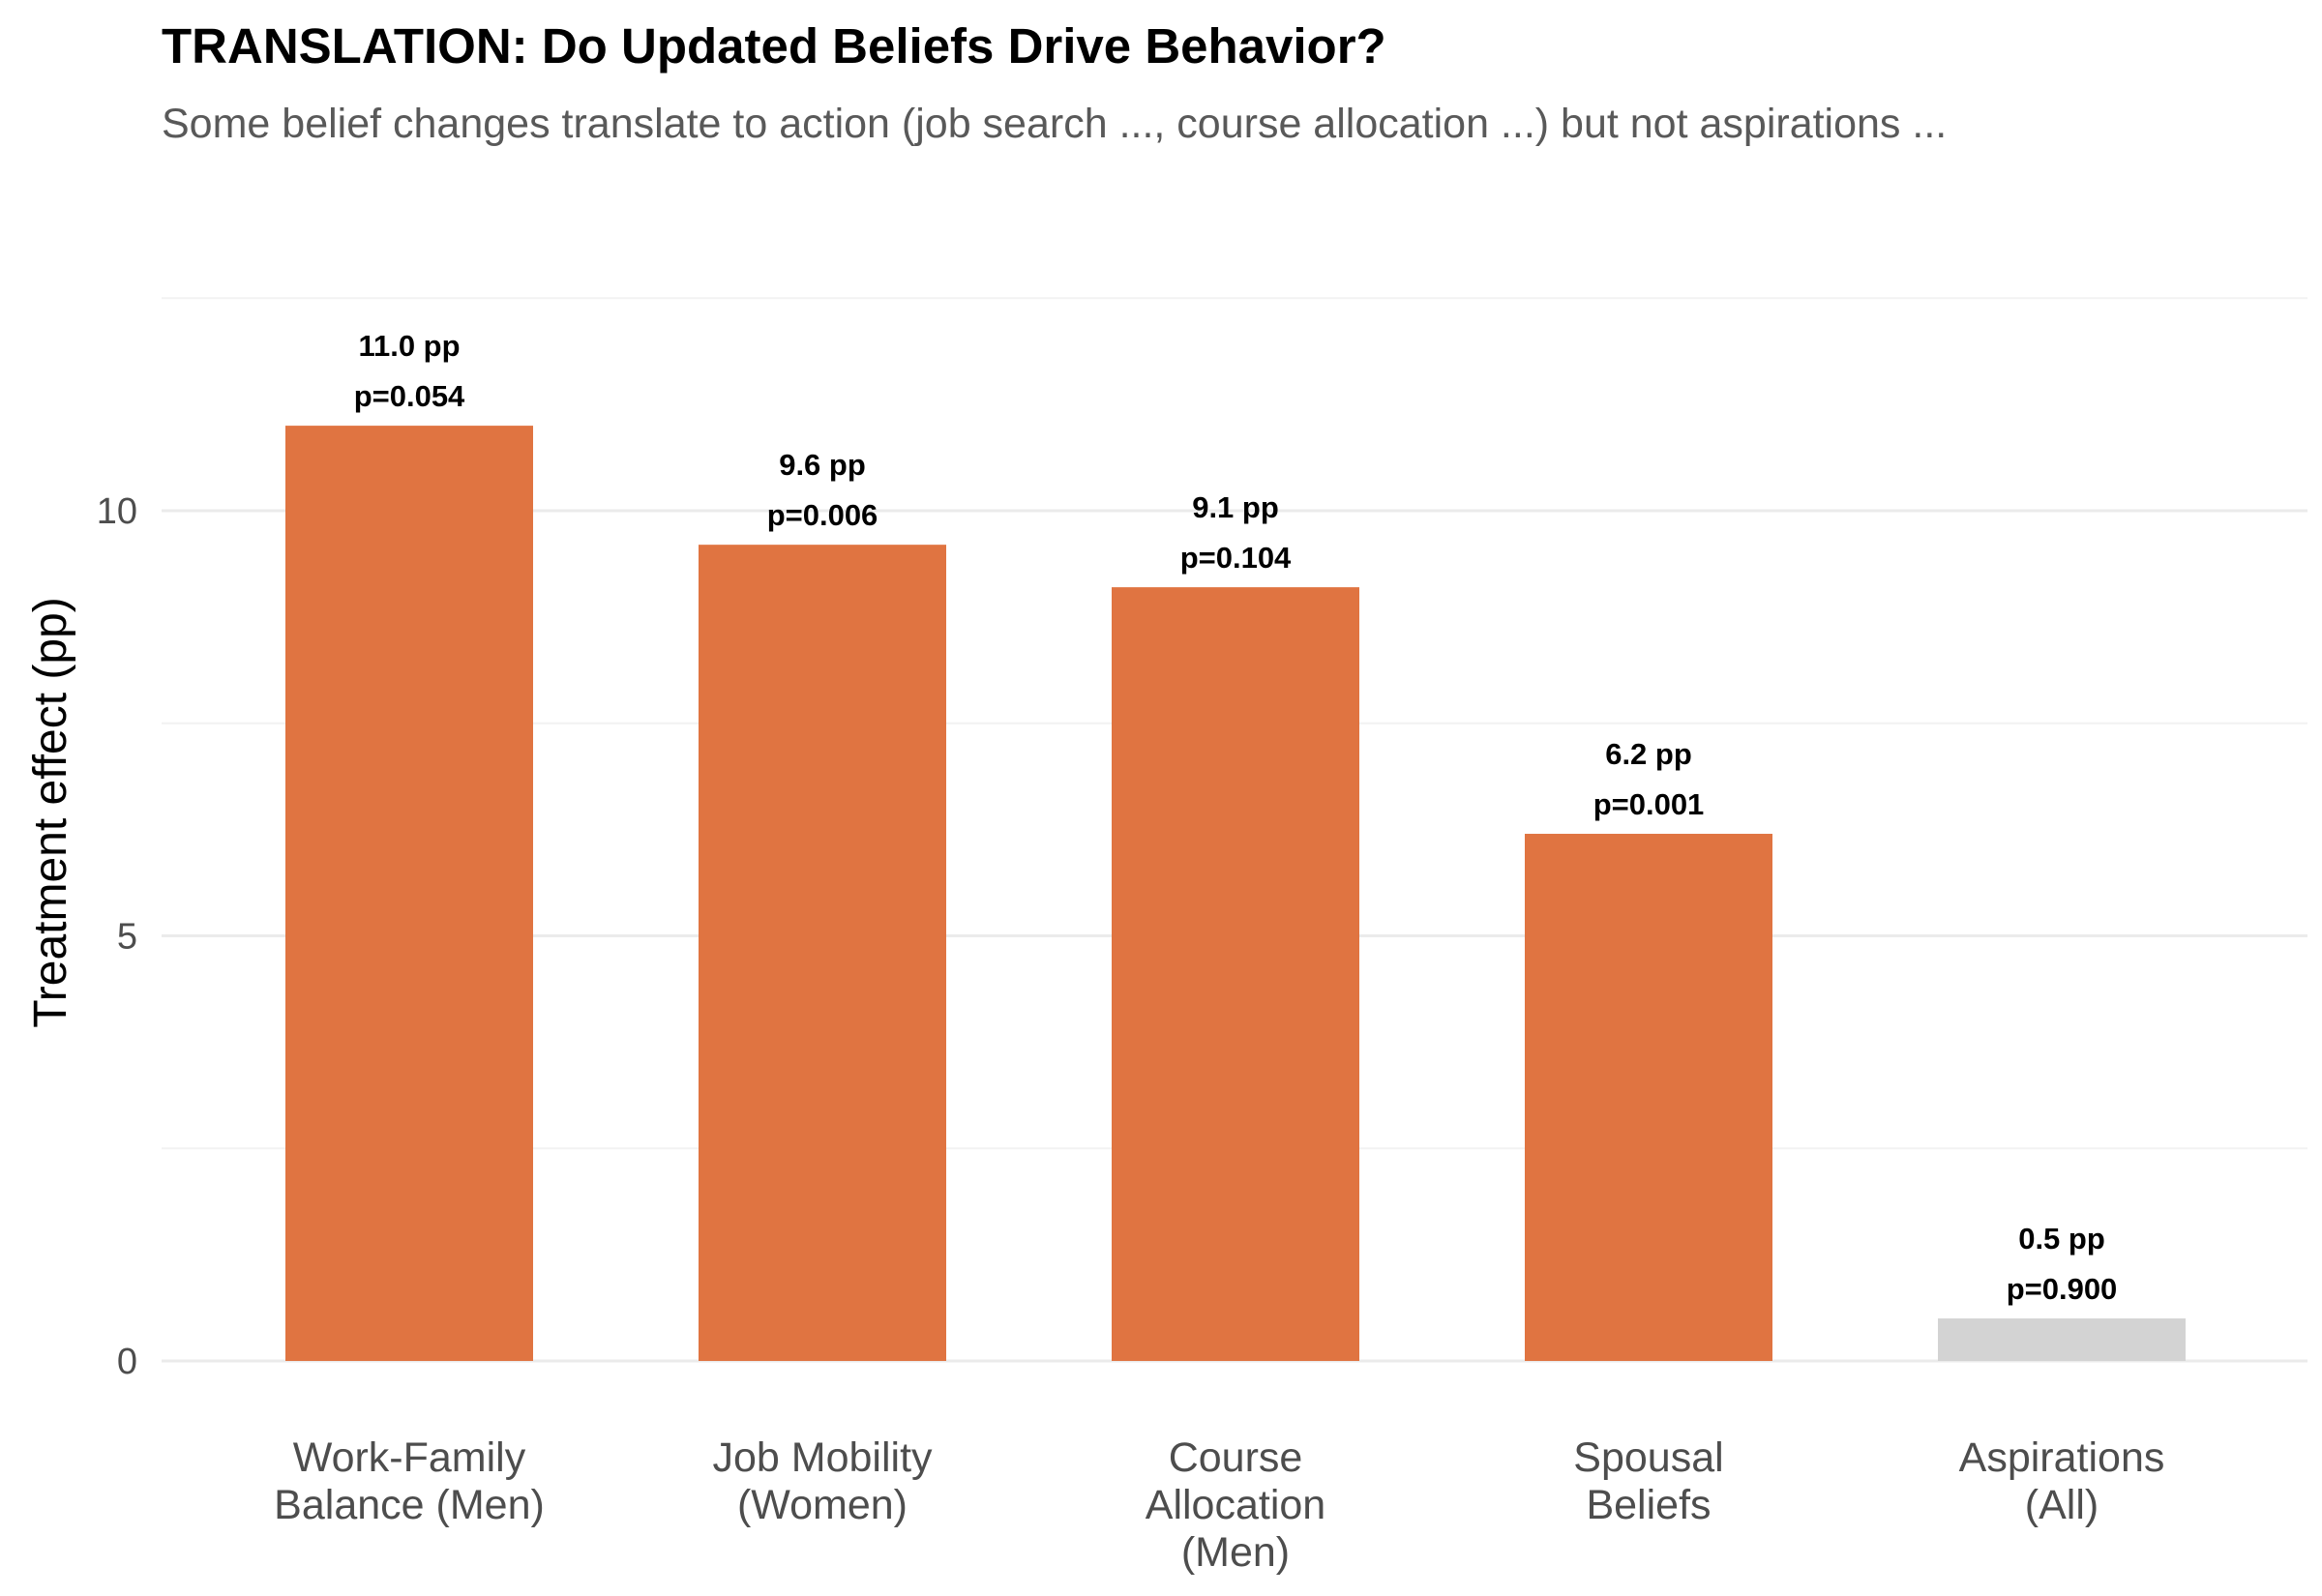 This screenshot has height=1596, width=2322. Describe the element at coordinates (822, 515) in the screenshot. I see `bar-p-value-label: p=0.006` at that location.